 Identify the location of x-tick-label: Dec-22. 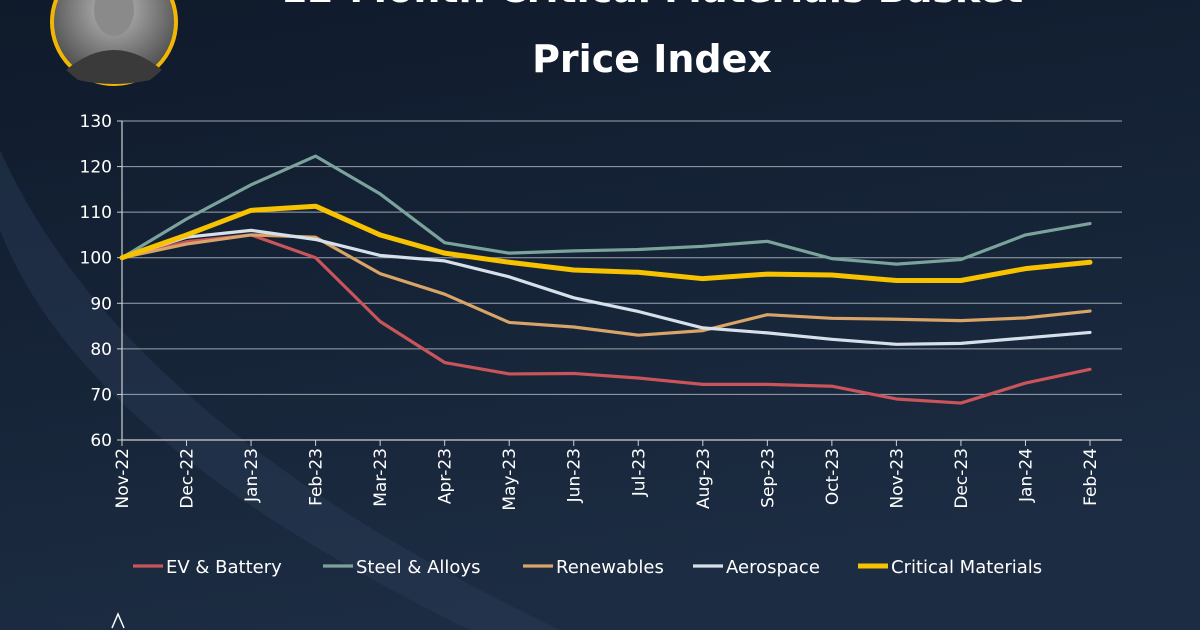
(188, 478).